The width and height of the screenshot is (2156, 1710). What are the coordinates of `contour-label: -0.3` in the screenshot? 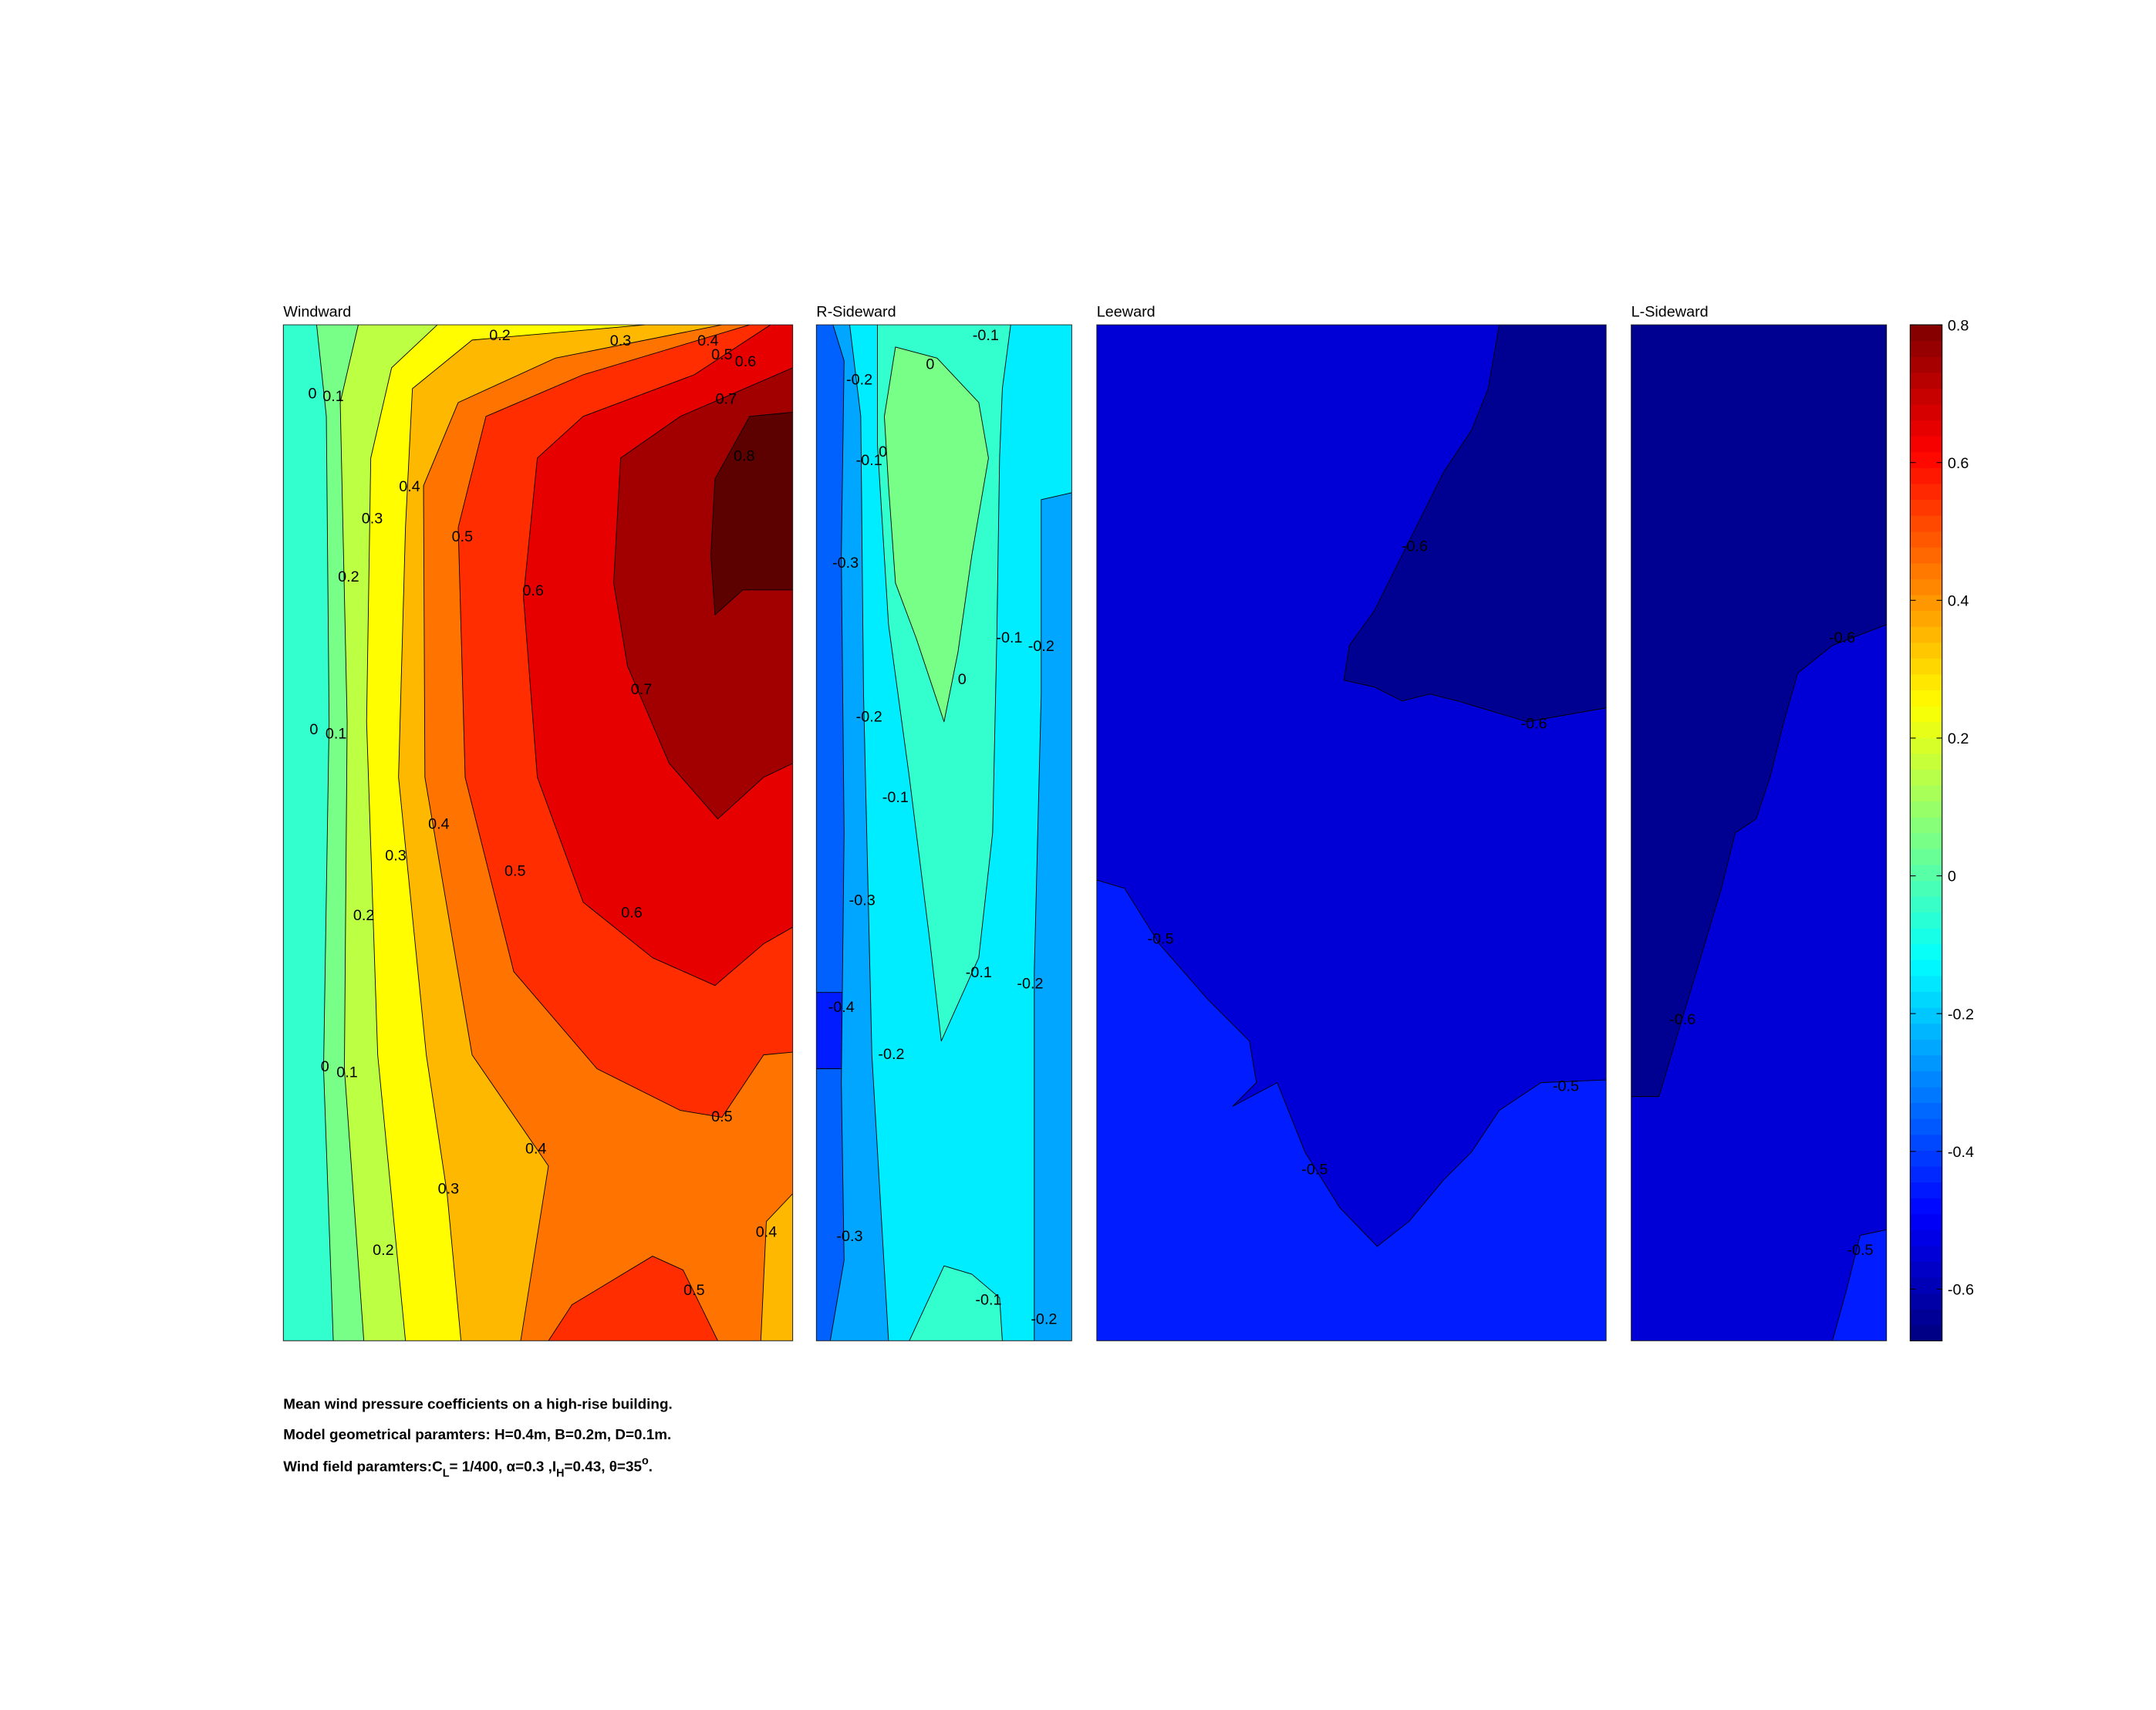 It's located at (862, 901).